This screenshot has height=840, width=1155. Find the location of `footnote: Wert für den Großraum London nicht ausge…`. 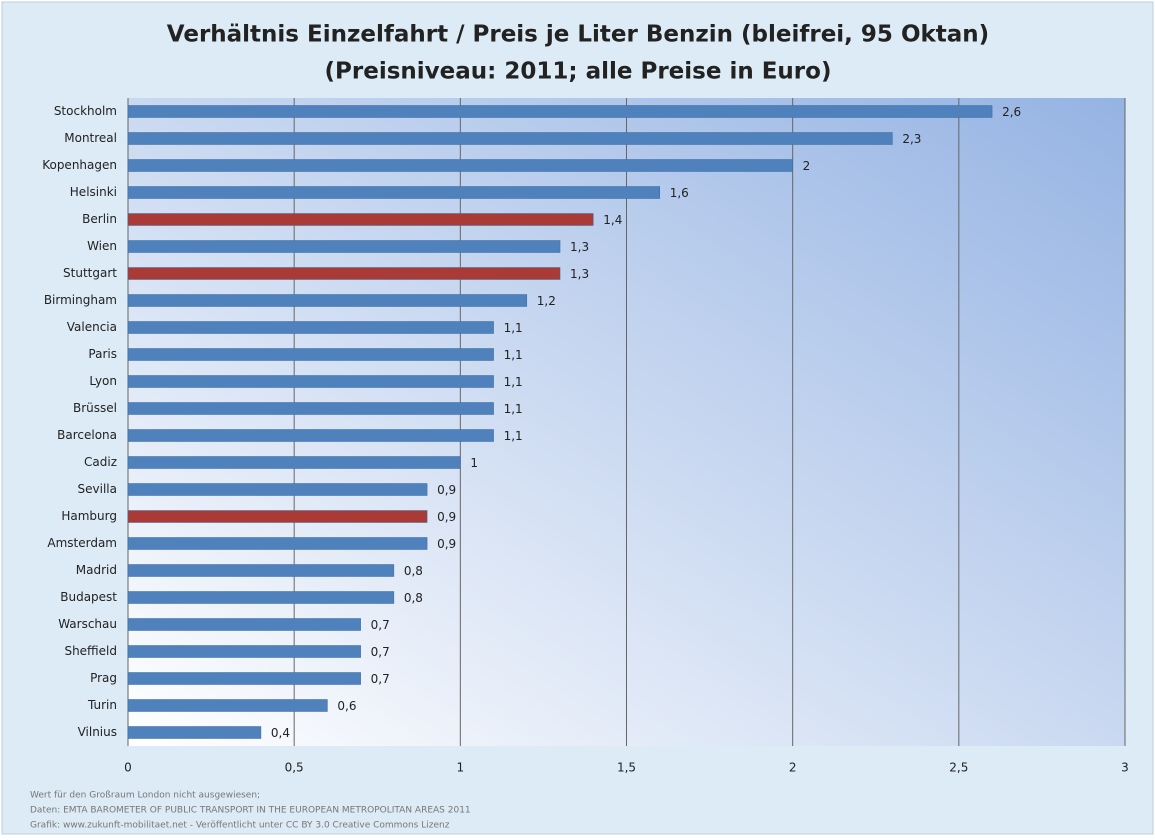

footnote: Wert für den Großraum London nicht ausge… is located at coordinates (145, 796).